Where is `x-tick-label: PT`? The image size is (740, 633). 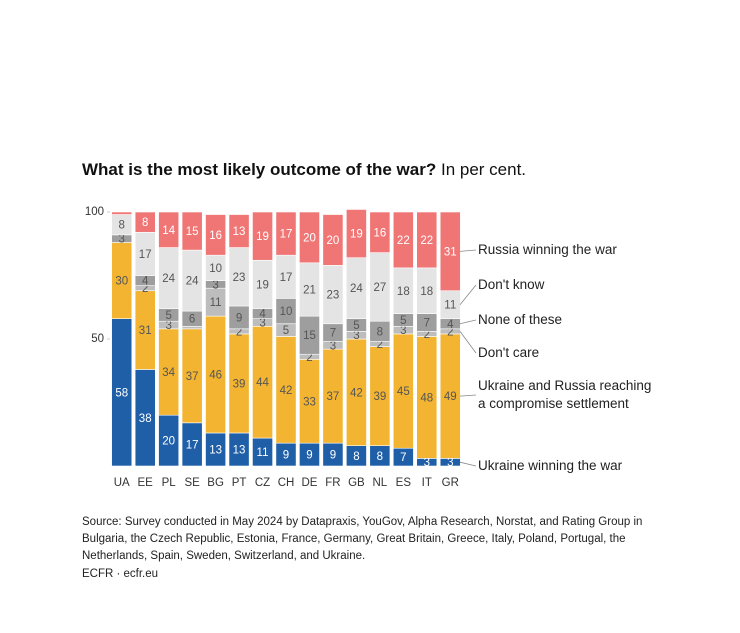
x-tick-label: PT is located at coordinates (239, 483).